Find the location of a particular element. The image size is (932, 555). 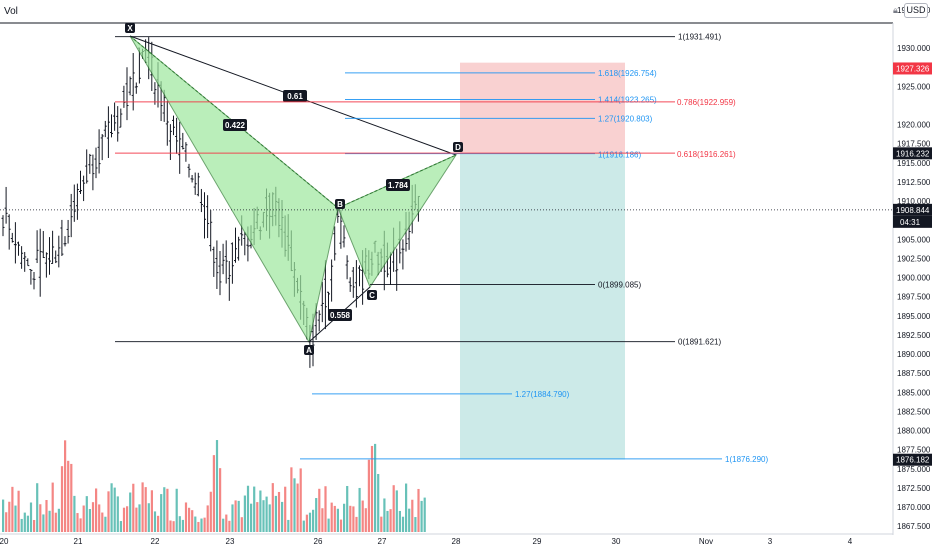

fib-level-label: 1(1931.491) is located at coordinates (699, 37).